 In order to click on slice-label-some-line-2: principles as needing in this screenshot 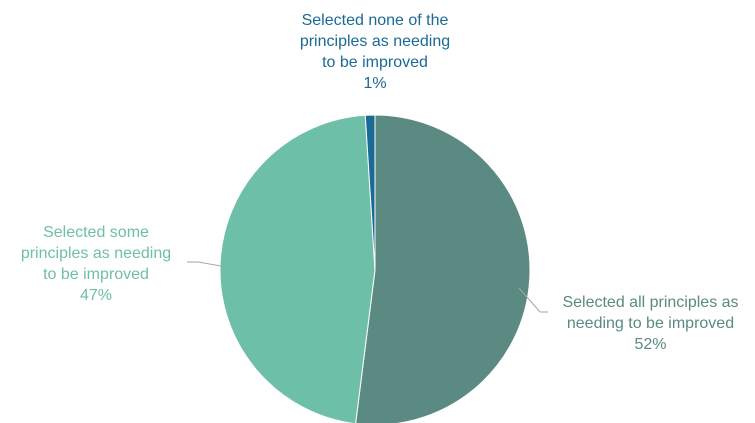, I will do `click(96, 253)`.